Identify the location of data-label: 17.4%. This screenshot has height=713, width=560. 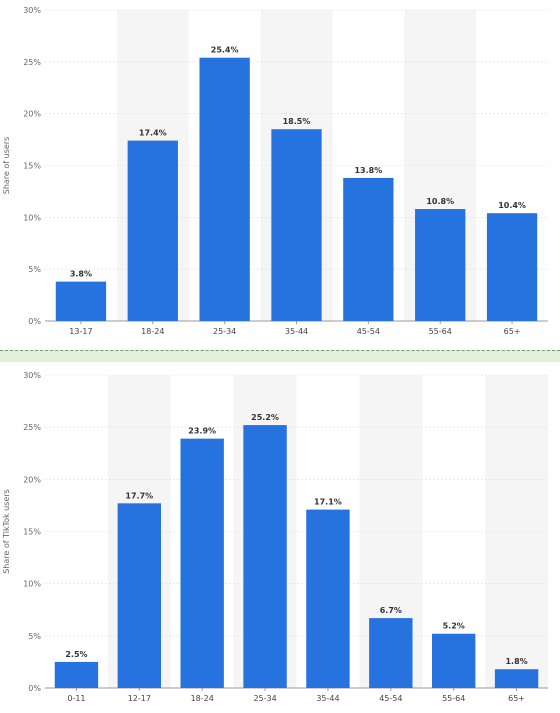
(153, 133).